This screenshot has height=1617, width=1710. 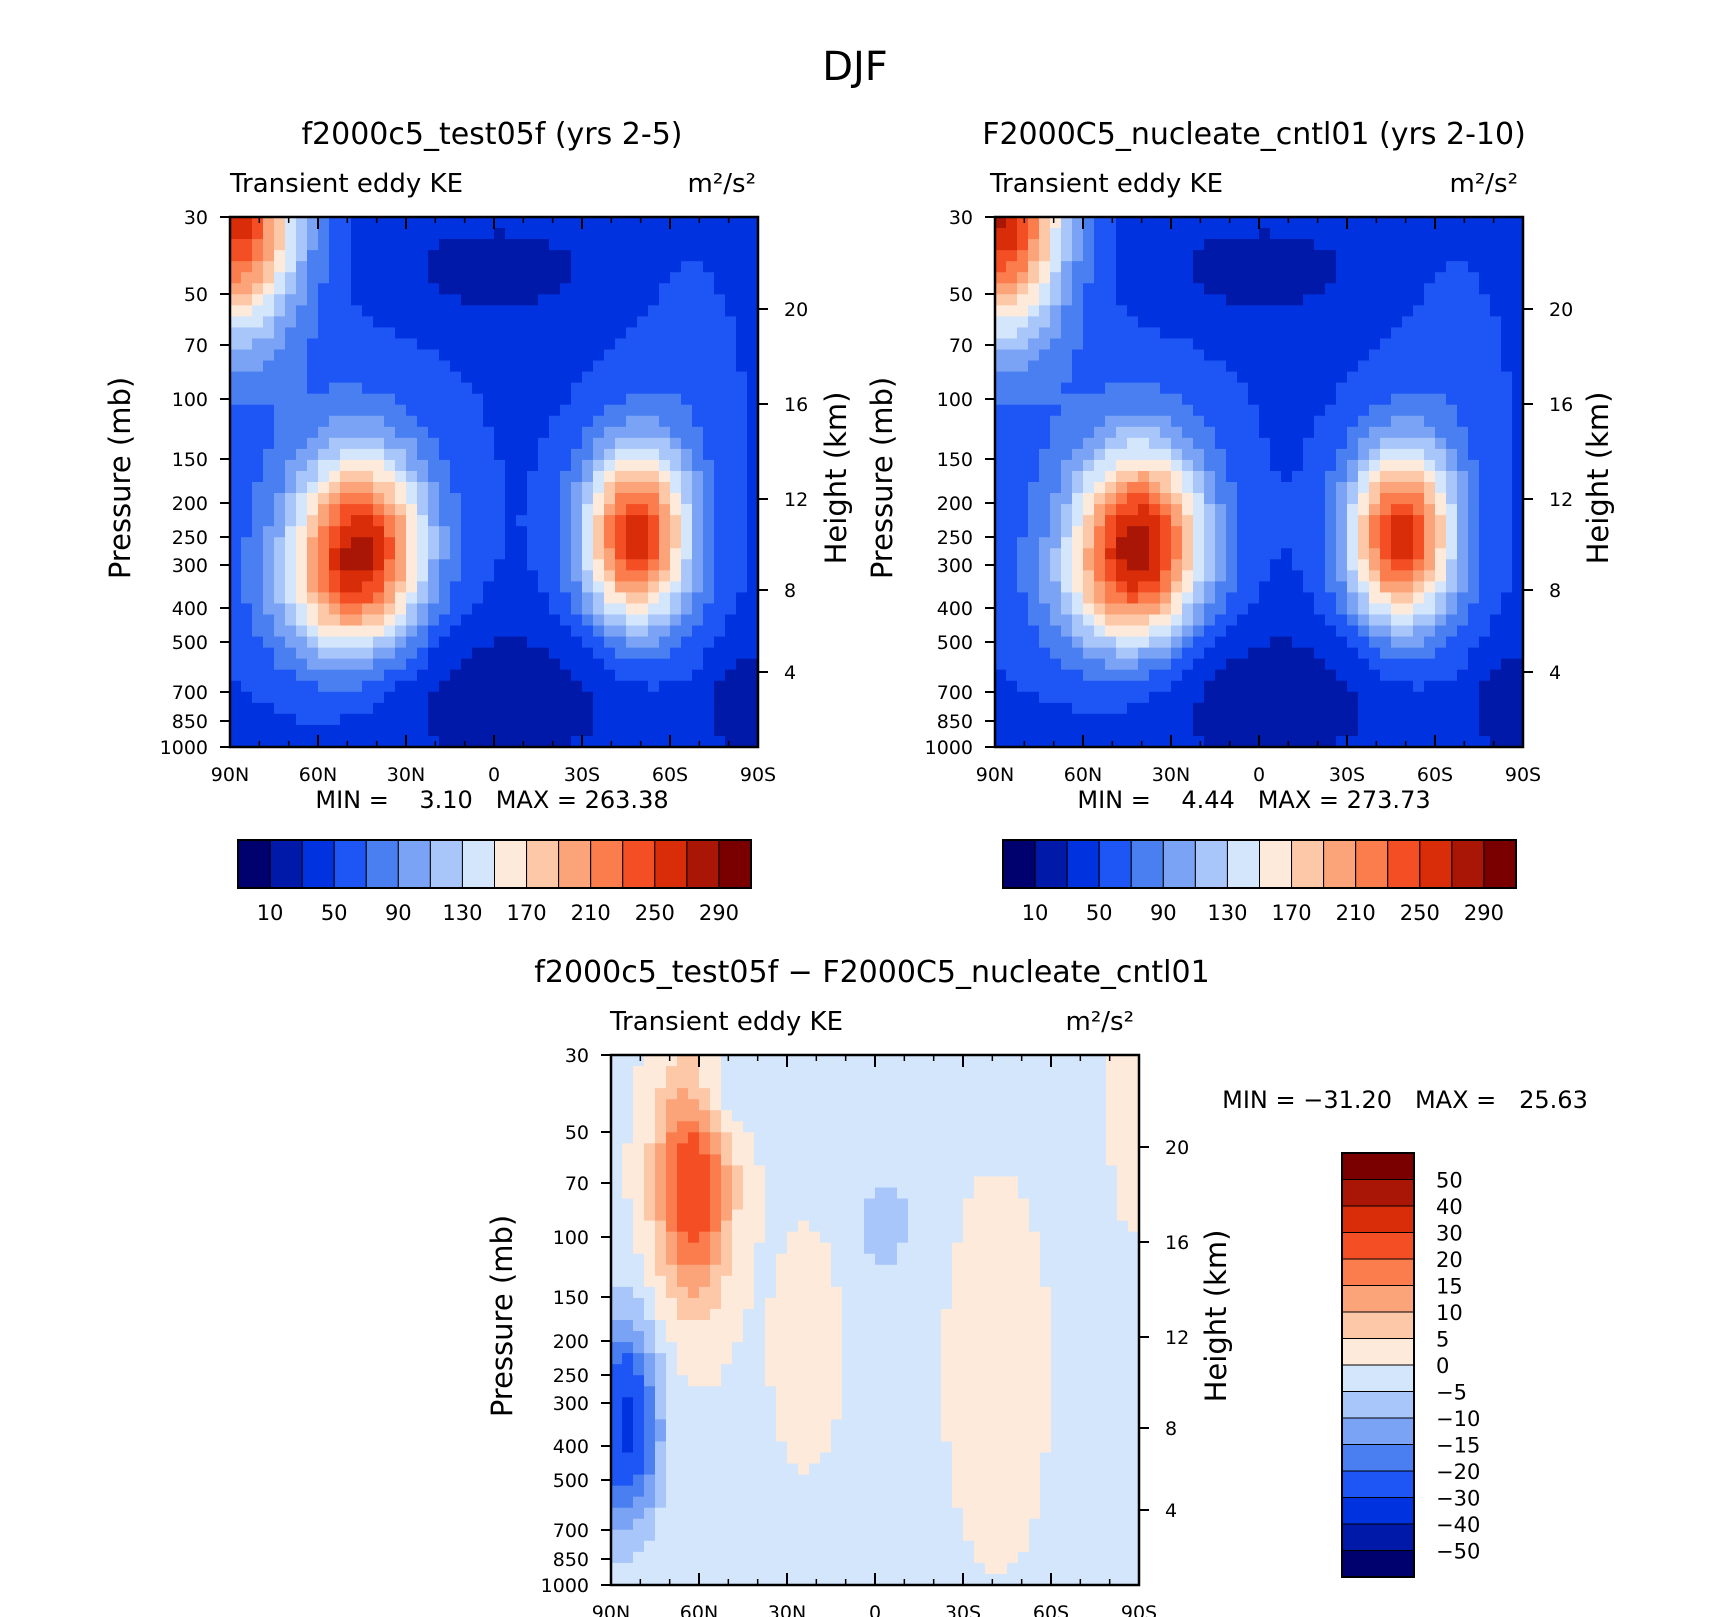 What do you see at coordinates (796, 405) in the screenshot?
I see `y2-tick-label: 16` at bounding box center [796, 405].